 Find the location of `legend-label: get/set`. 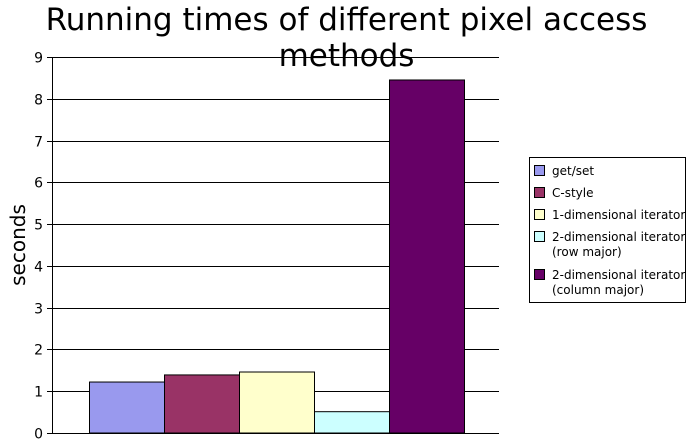

legend-label: get/set is located at coordinates (573, 171).